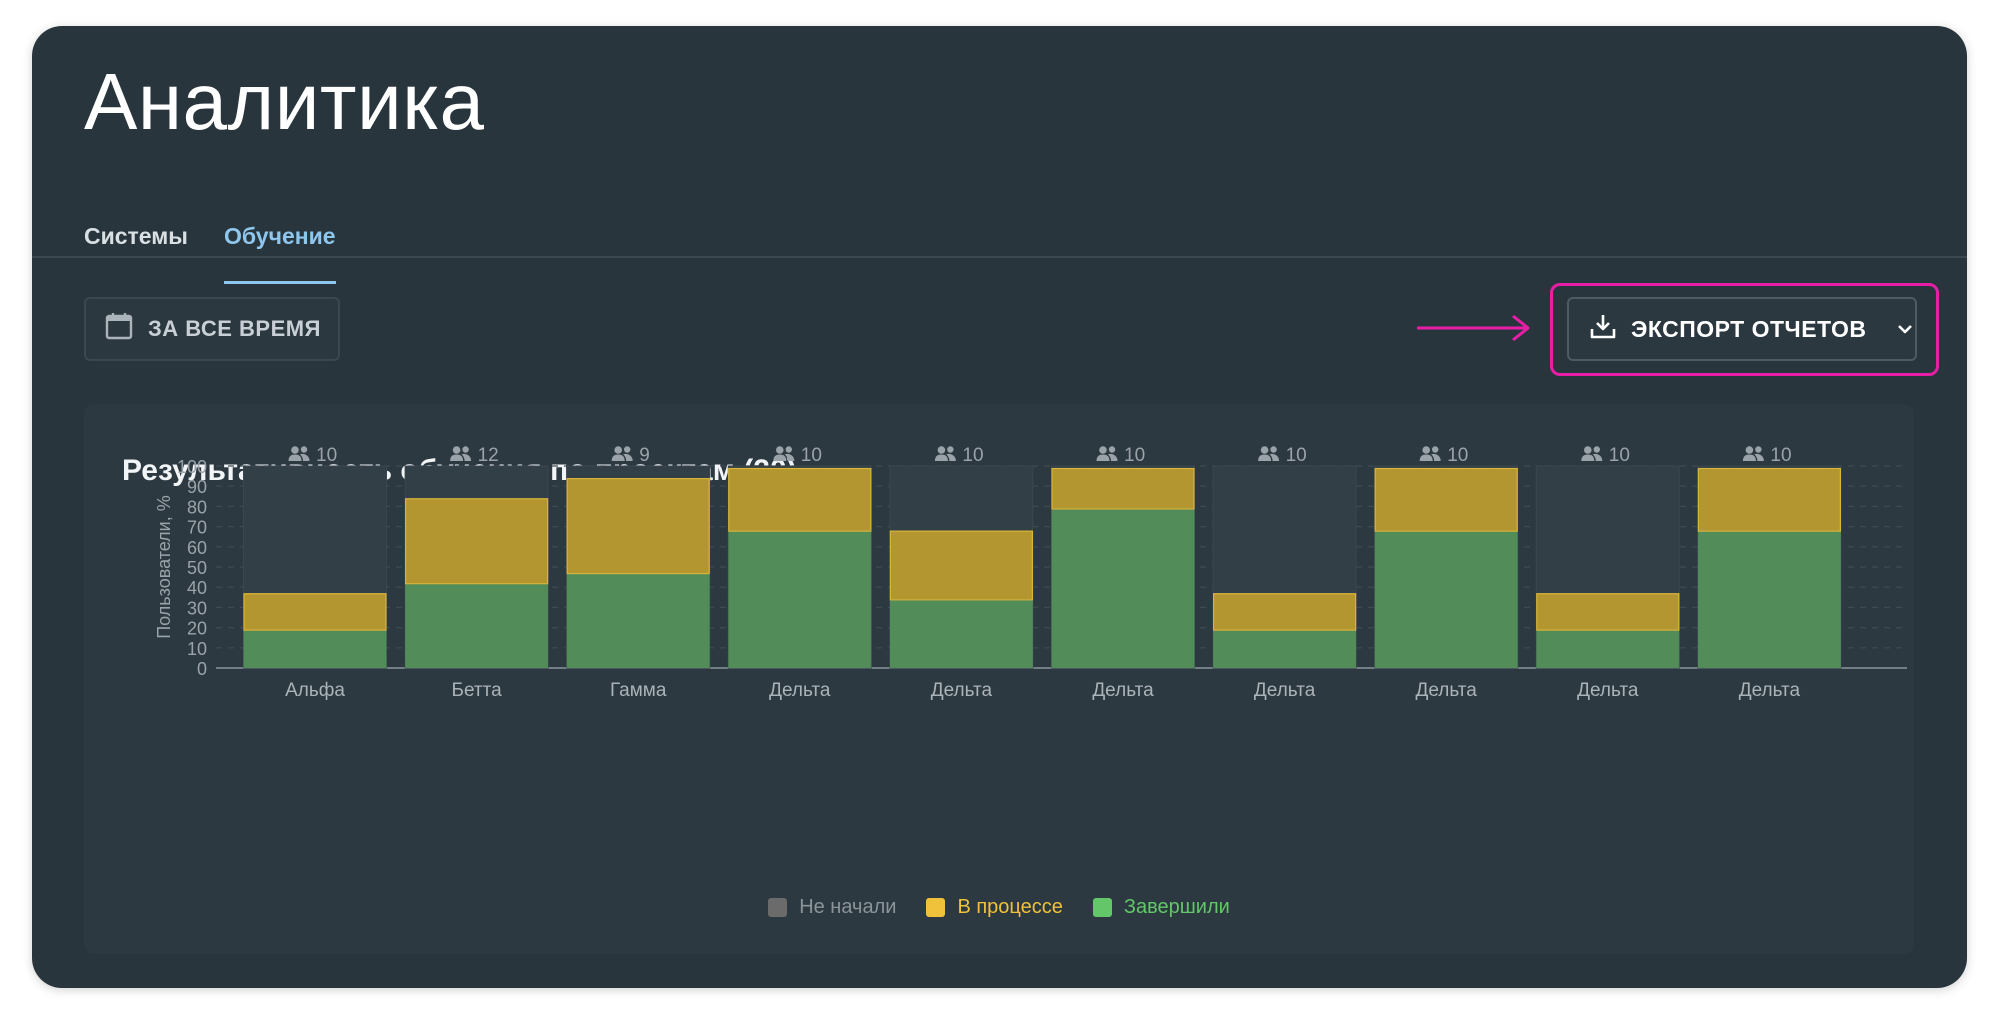  I want to click on legend-label-not-started: Не начали, so click(848, 907).